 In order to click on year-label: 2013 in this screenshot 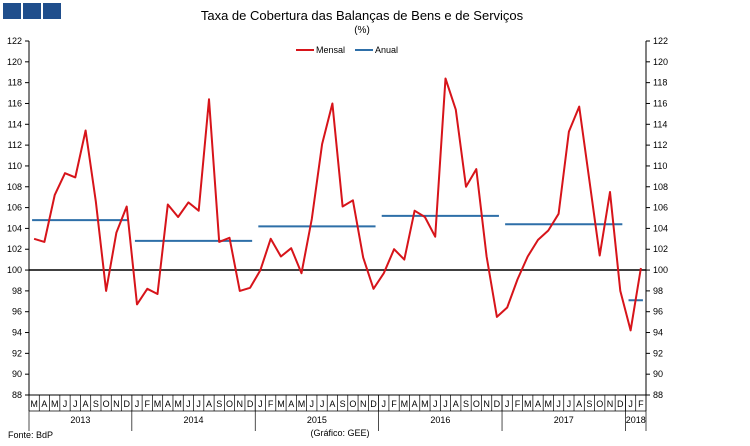, I will do `click(80, 420)`.